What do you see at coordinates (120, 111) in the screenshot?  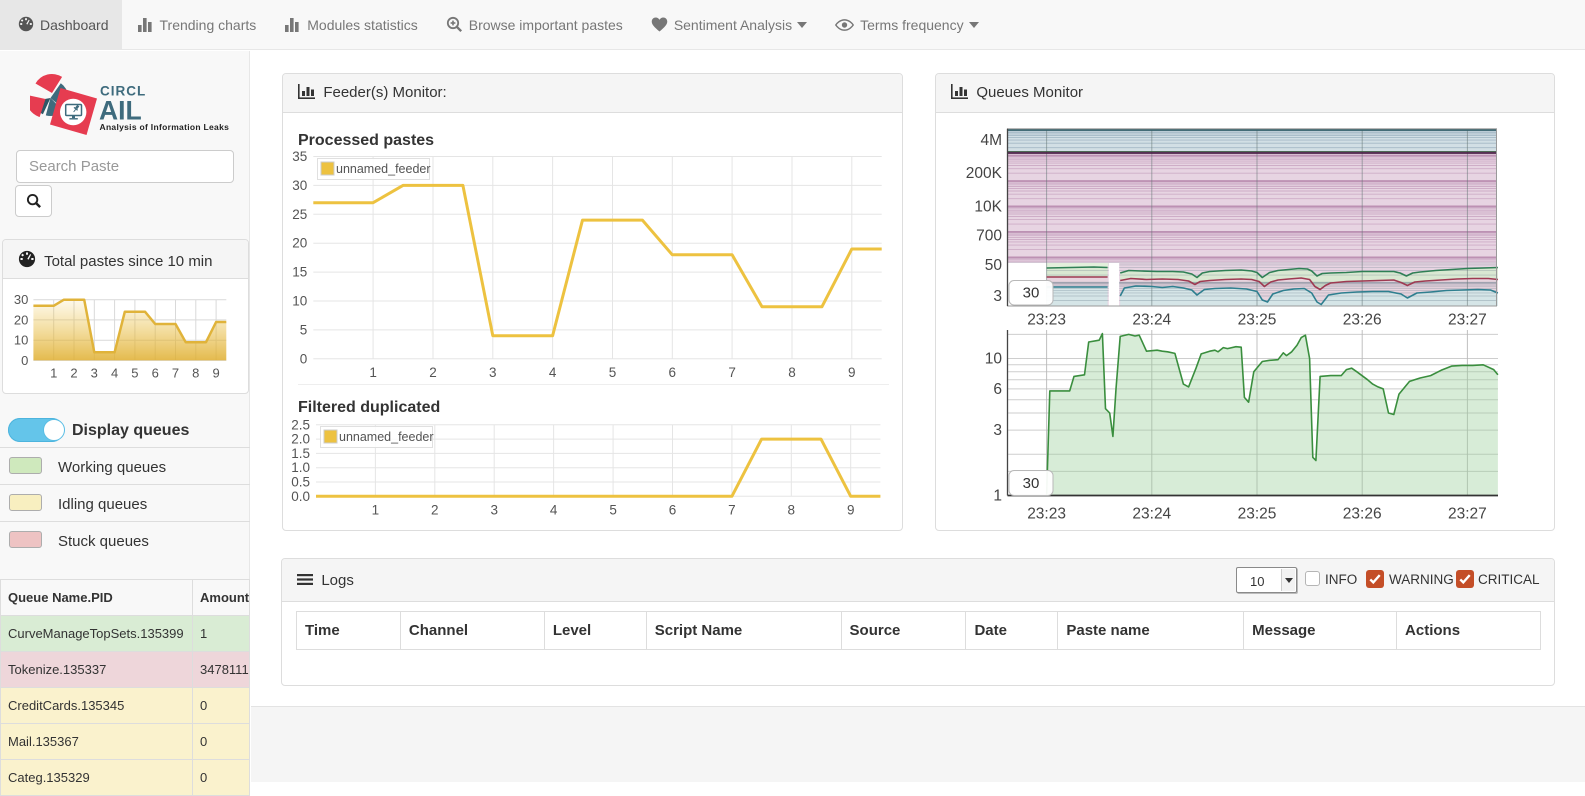 I see `svg-text: AIL` at bounding box center [120, 111].